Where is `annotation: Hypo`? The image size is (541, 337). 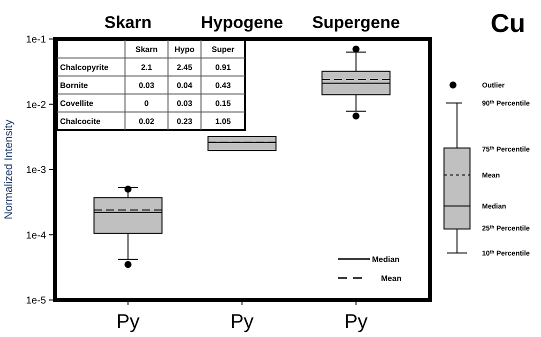 annotation: Hypo is located at coordinates (184, 49).